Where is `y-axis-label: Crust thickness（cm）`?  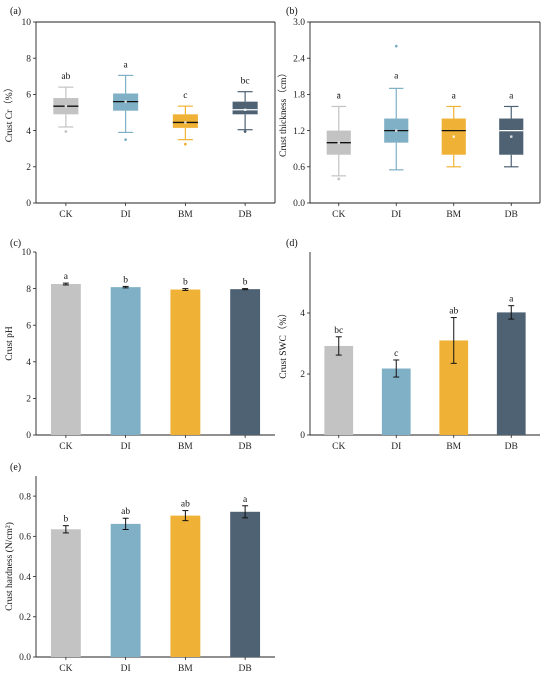 y-axis-label: Crust thickness（cm） is located at coordinates (283, 112).